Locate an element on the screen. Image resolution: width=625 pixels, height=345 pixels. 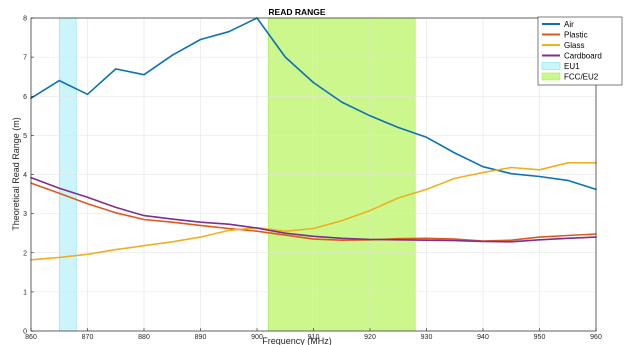
y-tick-label: 0 is located at coordinates (25, 332).